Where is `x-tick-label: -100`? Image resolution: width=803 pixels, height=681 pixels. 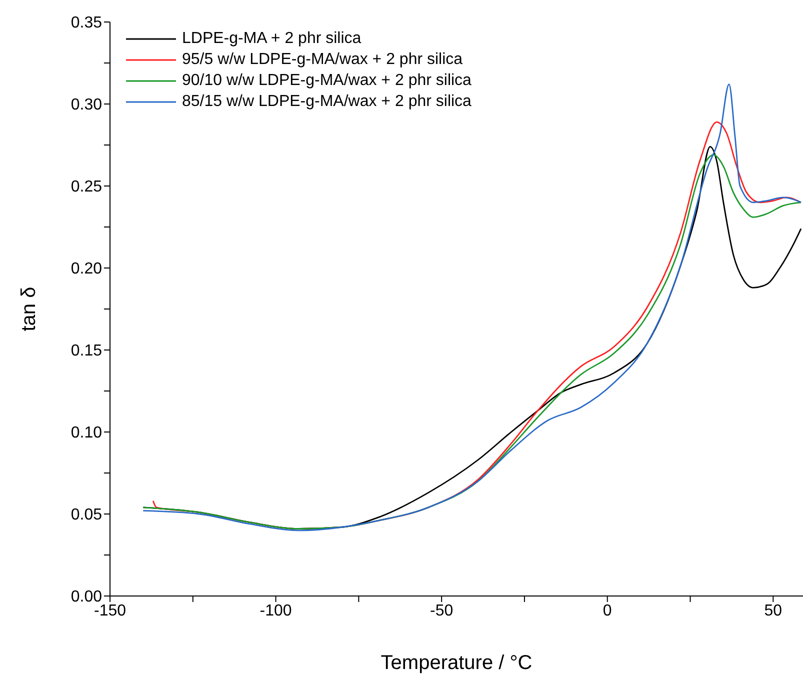
x-tick-label: -100 is located at coordinates (276, 611).